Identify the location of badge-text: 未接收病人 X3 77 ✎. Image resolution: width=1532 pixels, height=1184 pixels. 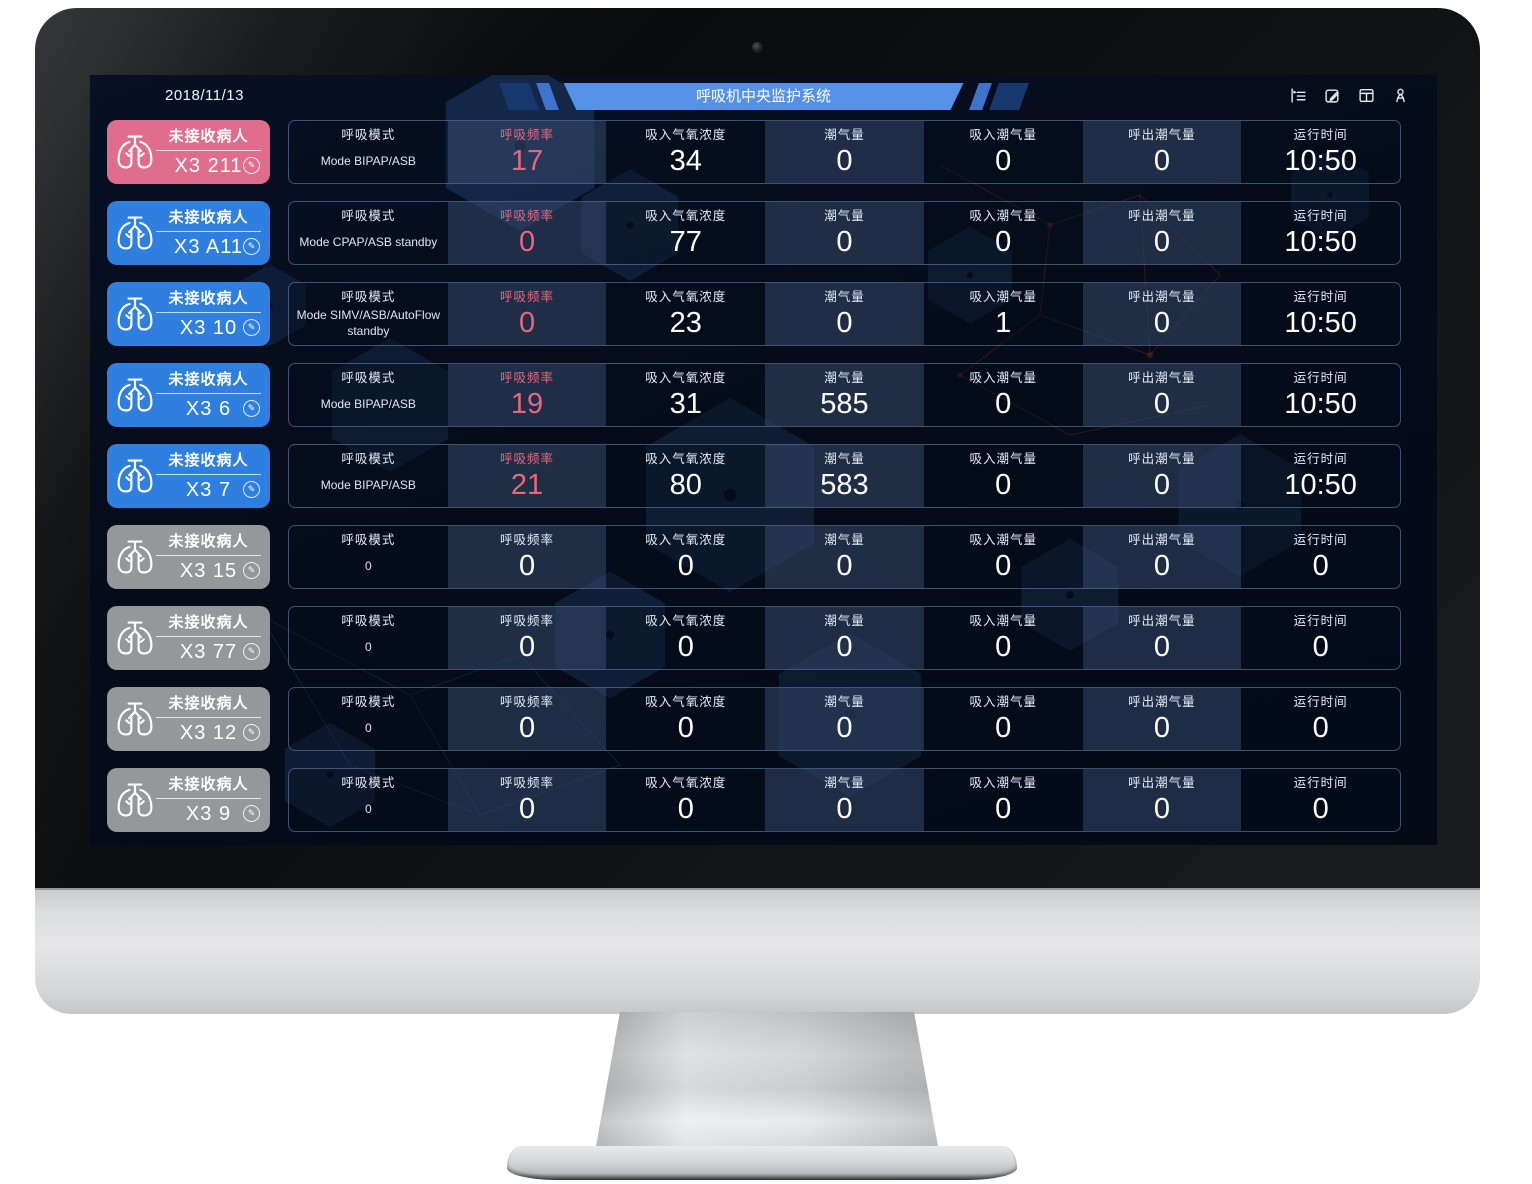
(208, 638).